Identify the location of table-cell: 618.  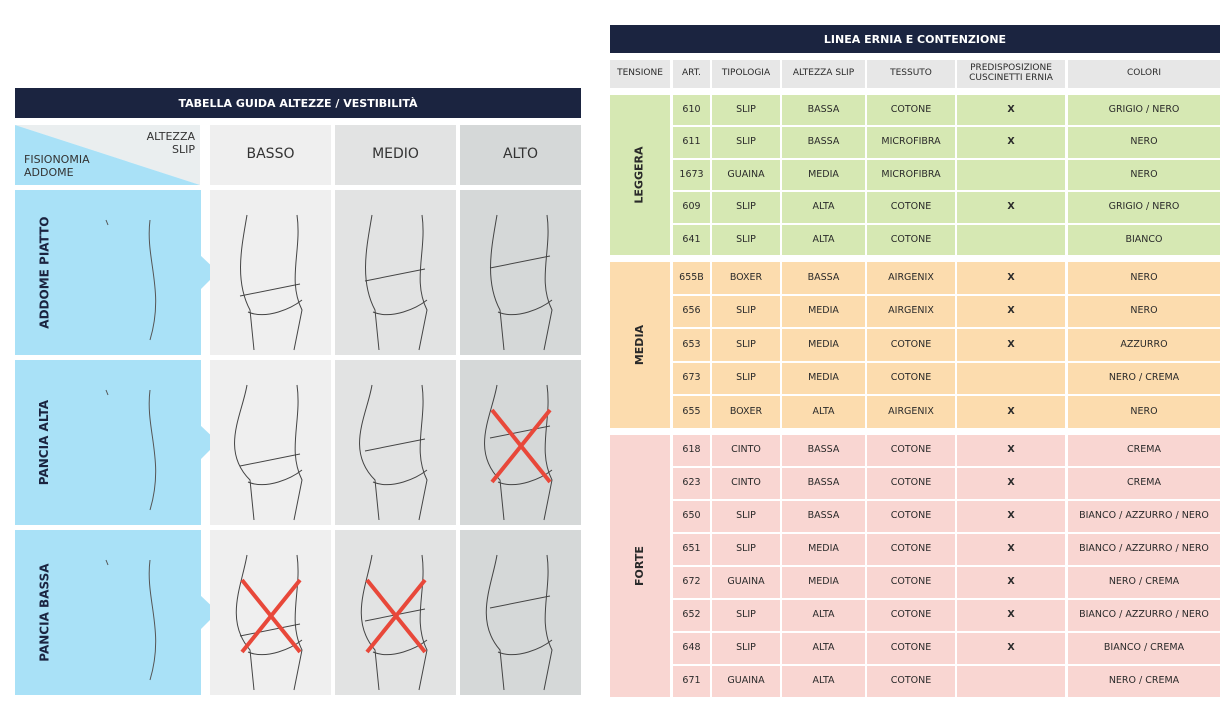
(691, 450).